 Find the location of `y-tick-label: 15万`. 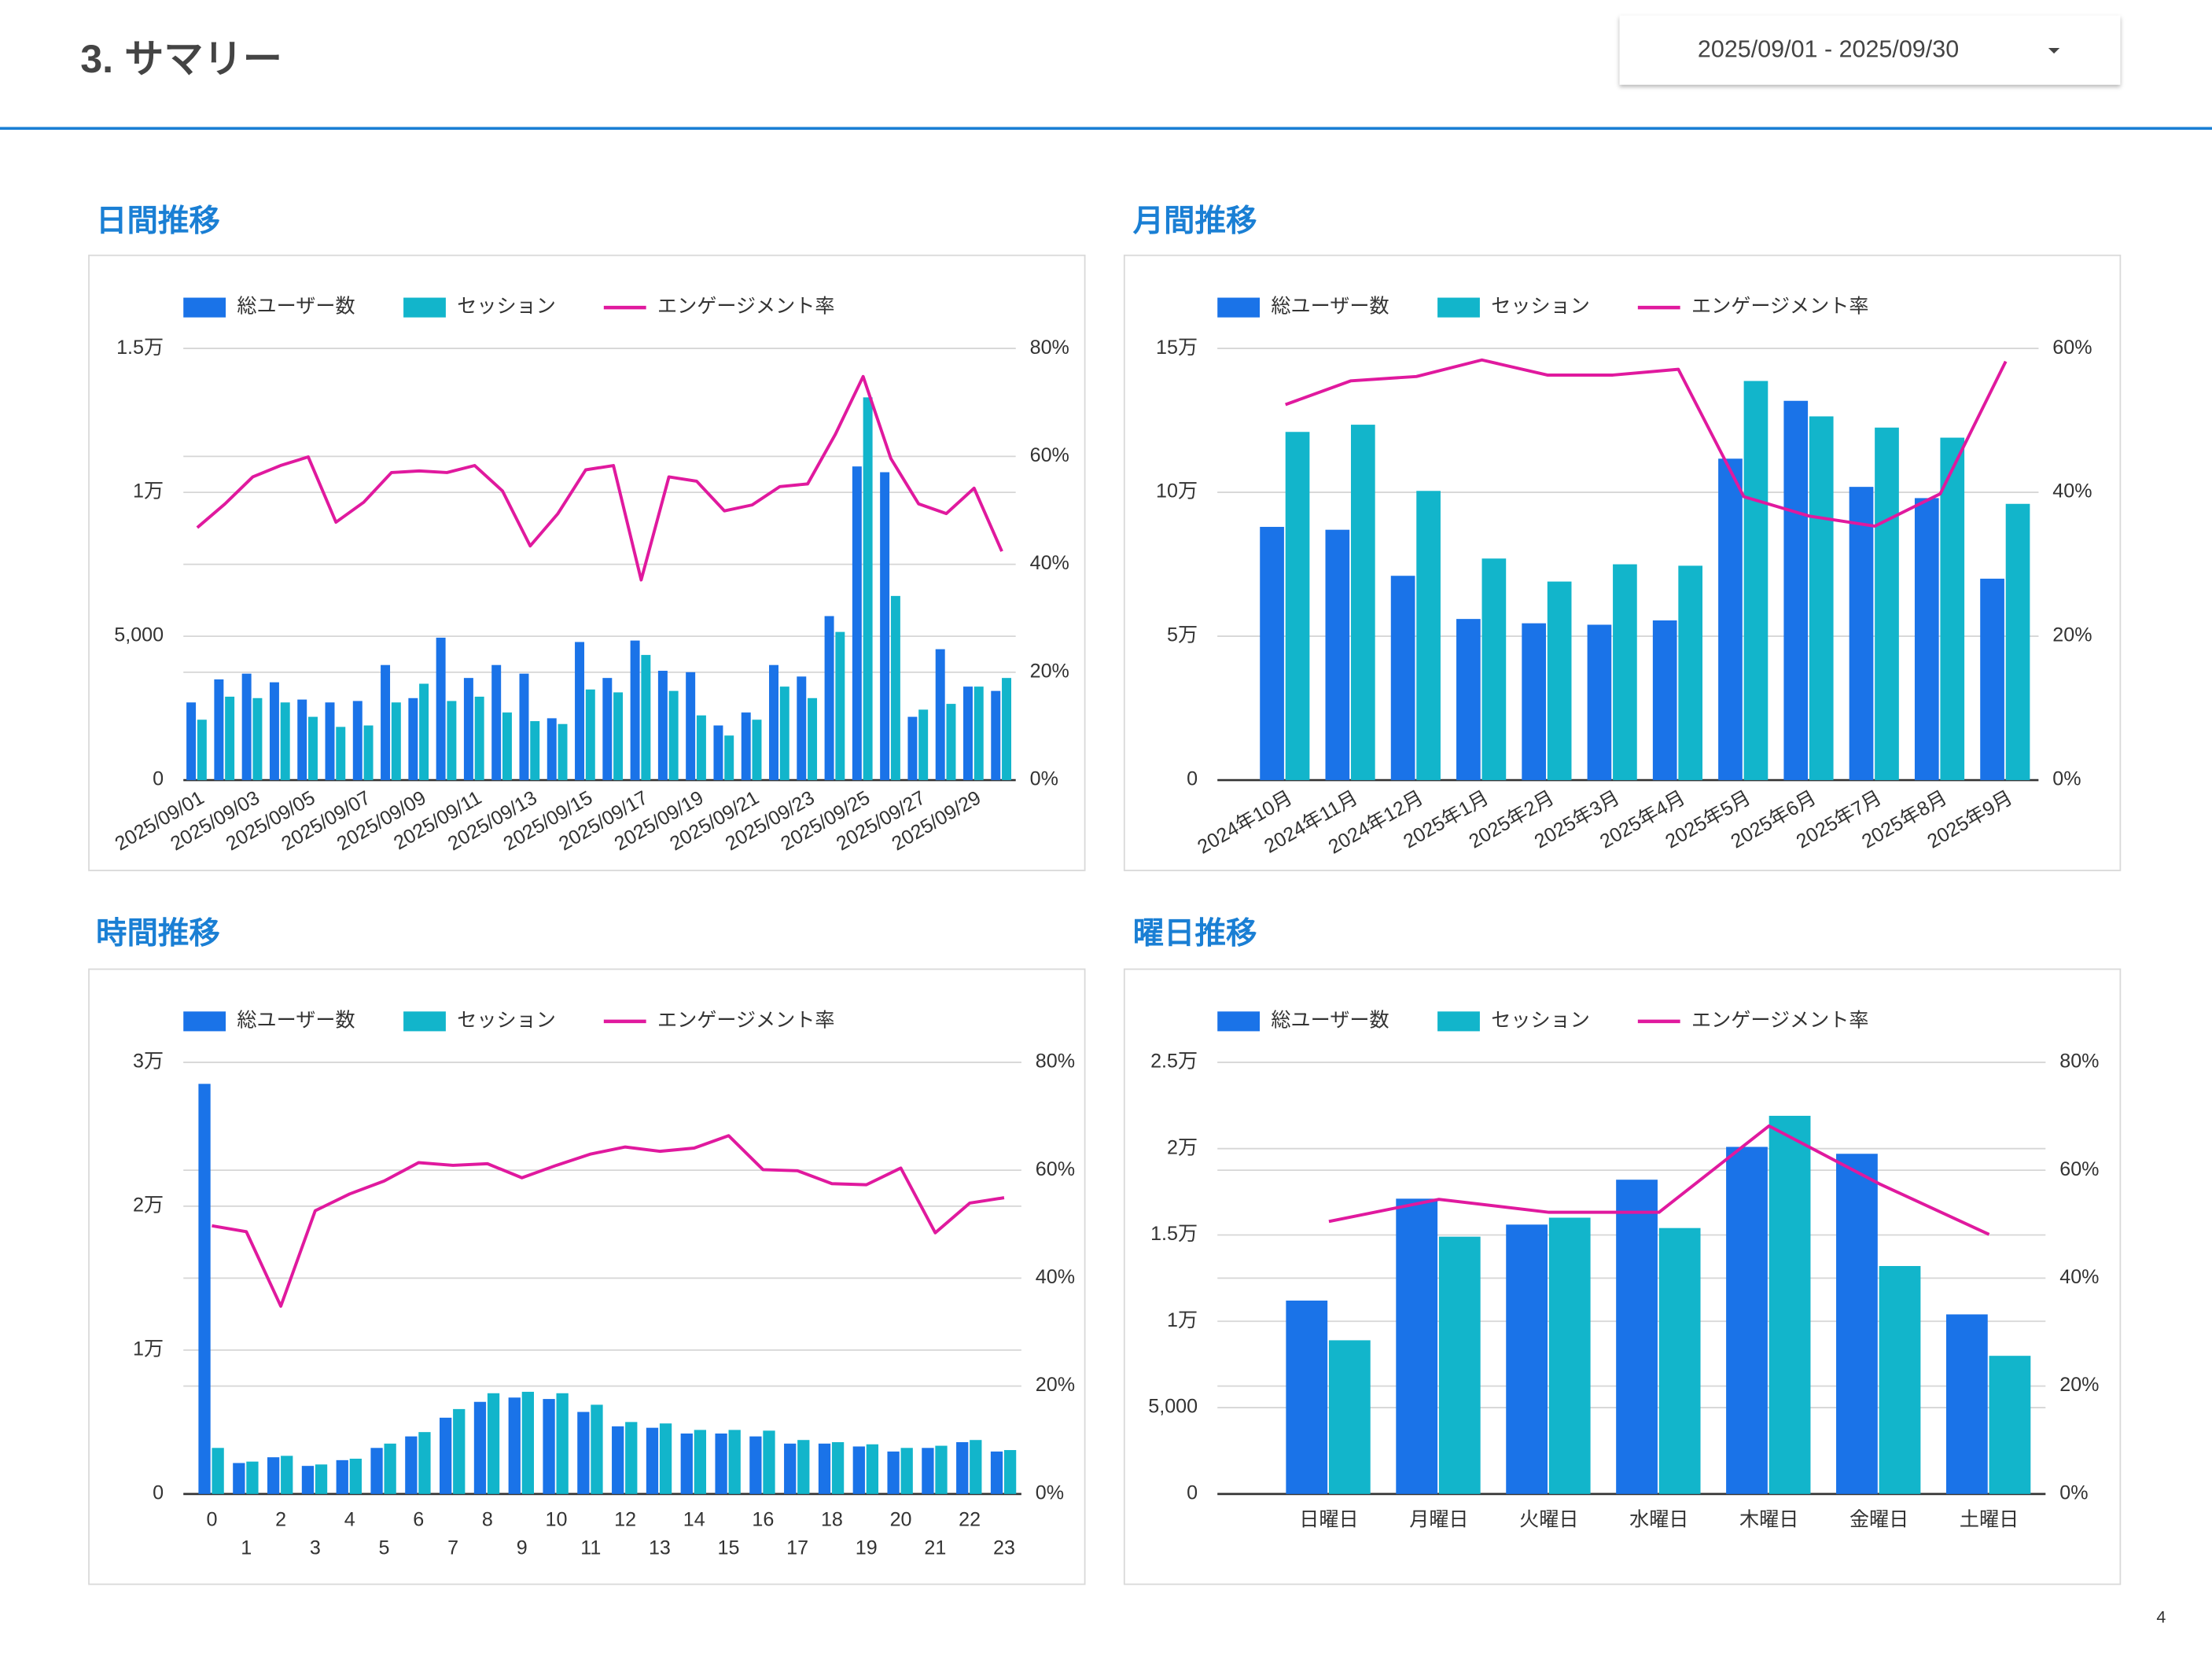

y-tick-label: 15万 is located at coordinates (1177, 348).